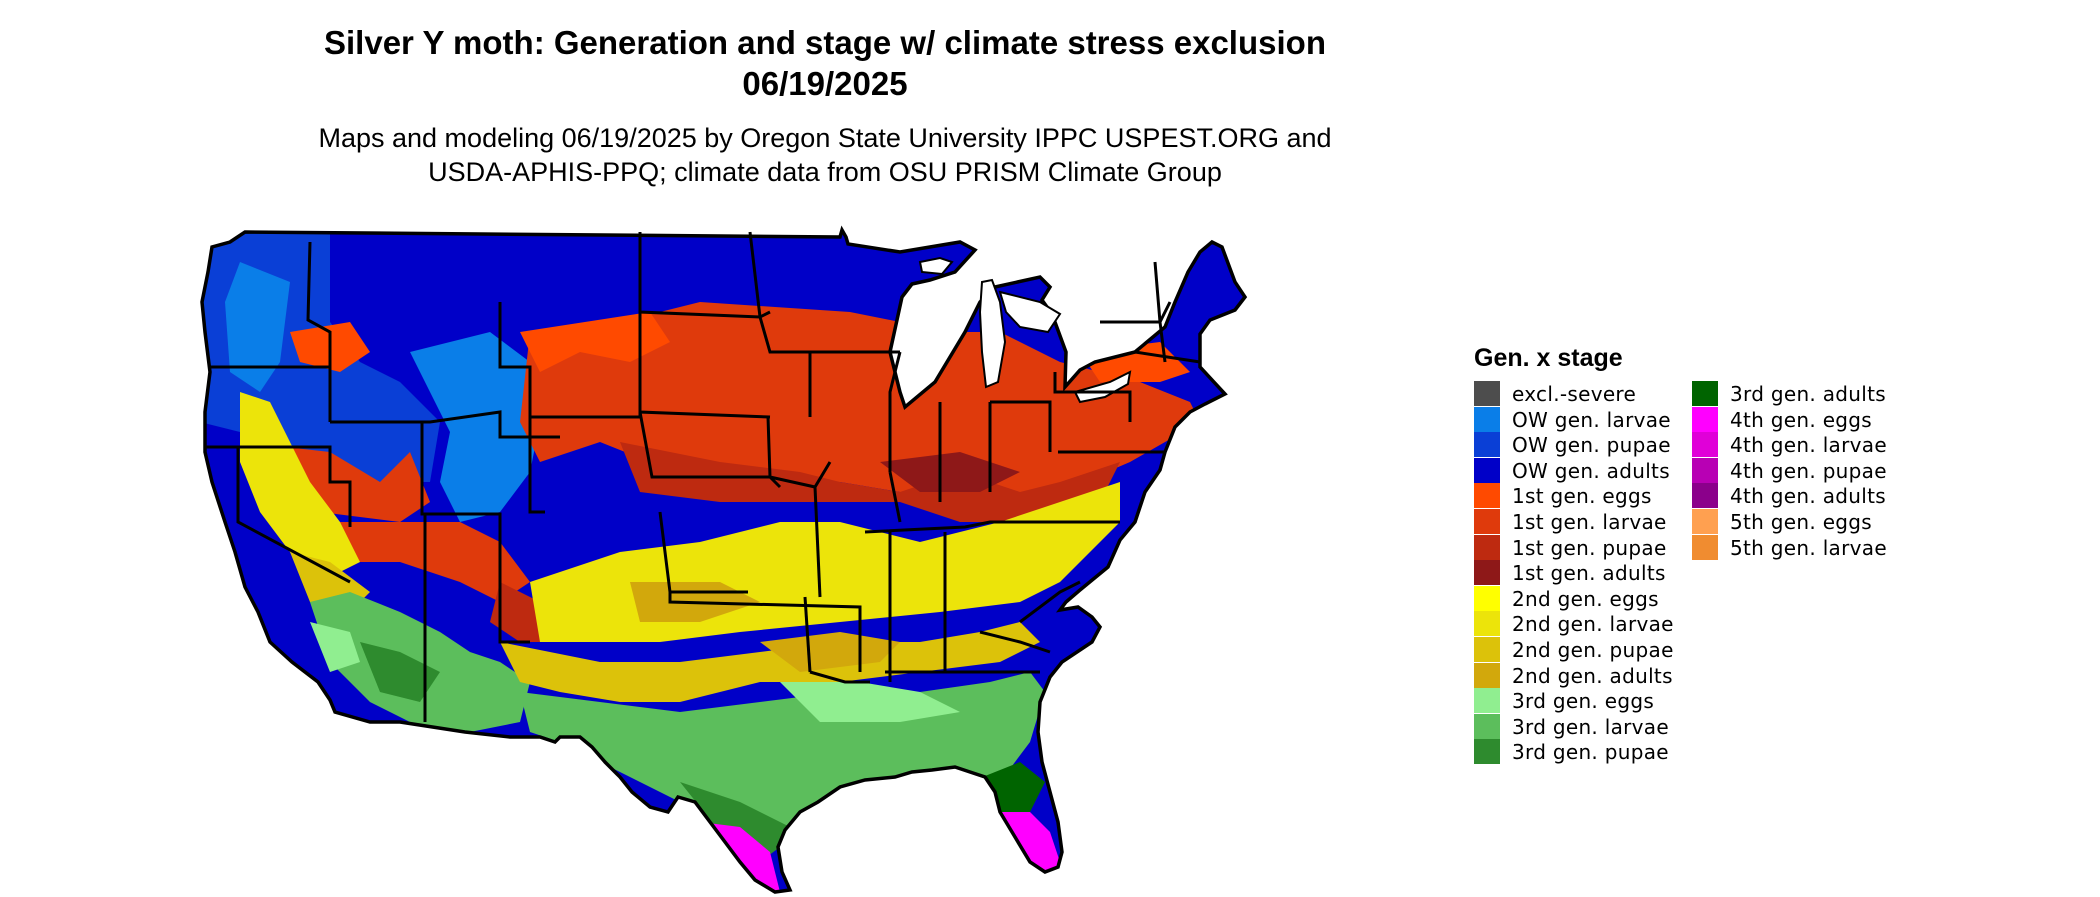 This screenshot has width=2100, height=897. Describe the element at coordinates (1548, 358) in the screenshot. I see `legend-title: Gen. x stage` at that location.